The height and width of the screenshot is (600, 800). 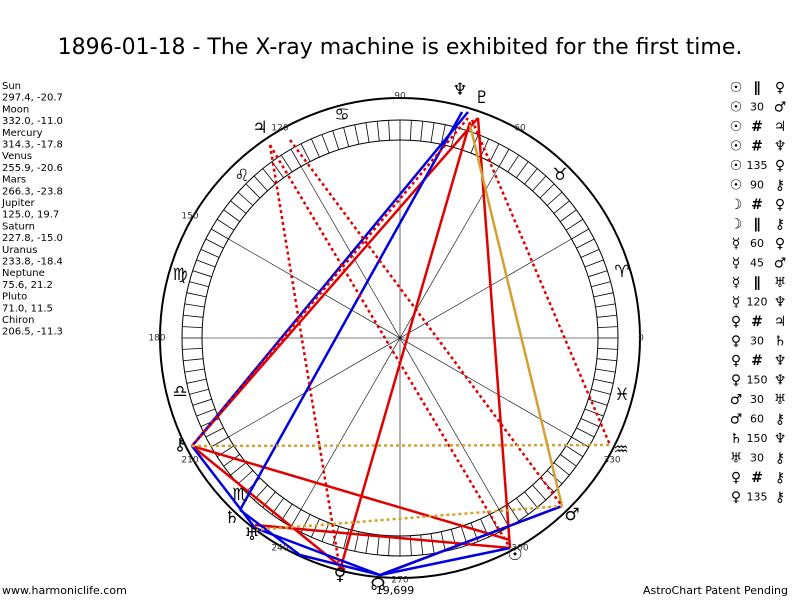 What do you see at coordinates (757, 302) in the screenshot?
I see `aspect-type: 120` at bounding box center [757, 302].